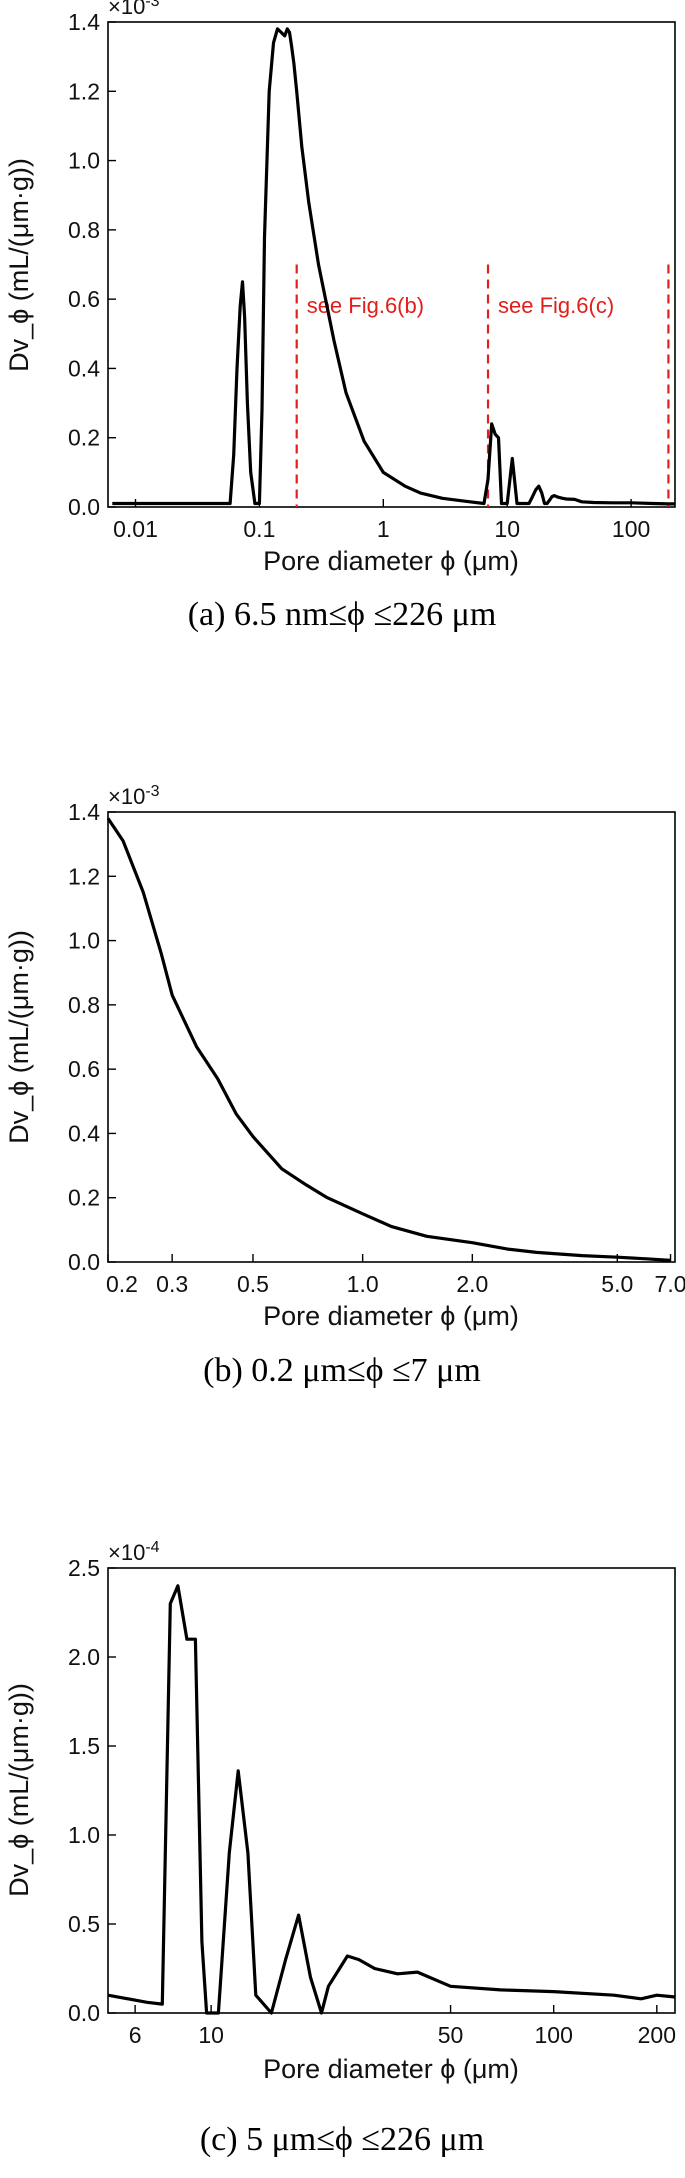  Describe the element at coordinates (84, 1133) in the screenshot. I see `y-tick-label-b-2: 0.4` at that location.